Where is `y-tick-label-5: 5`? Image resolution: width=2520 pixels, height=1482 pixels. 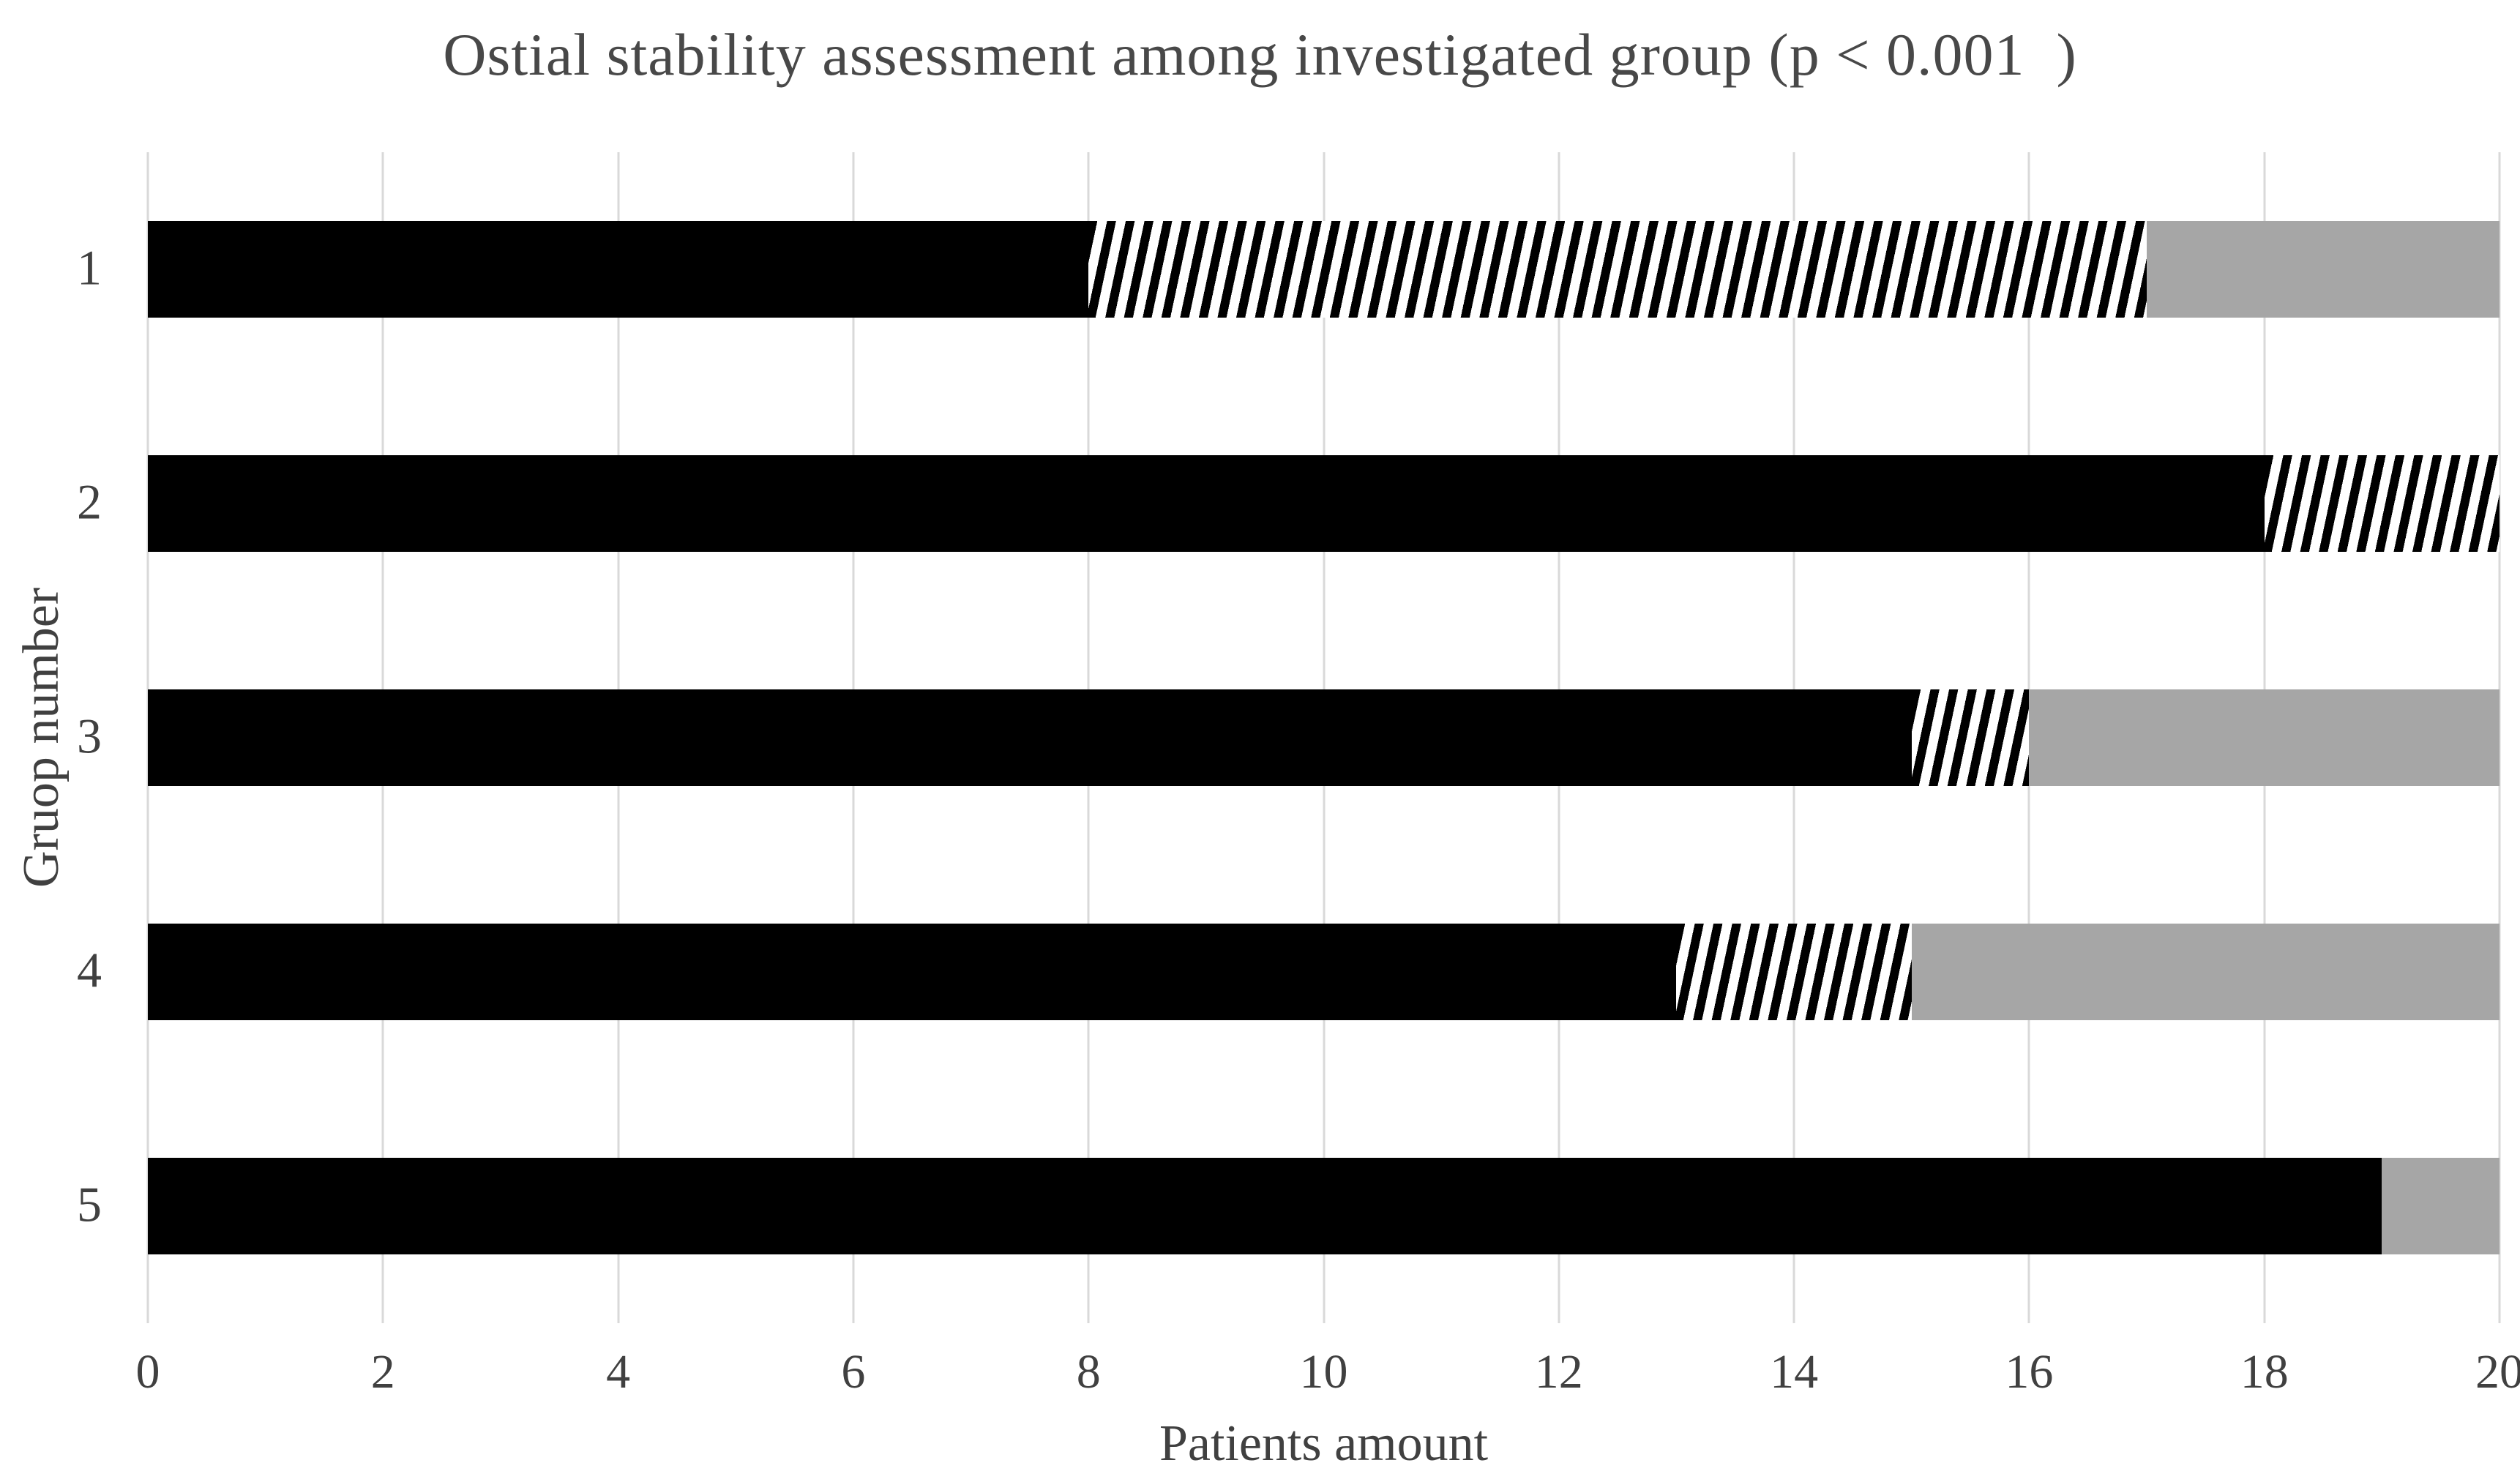
y-tick-label-5: 5 is located at coordinates (89, 1204).